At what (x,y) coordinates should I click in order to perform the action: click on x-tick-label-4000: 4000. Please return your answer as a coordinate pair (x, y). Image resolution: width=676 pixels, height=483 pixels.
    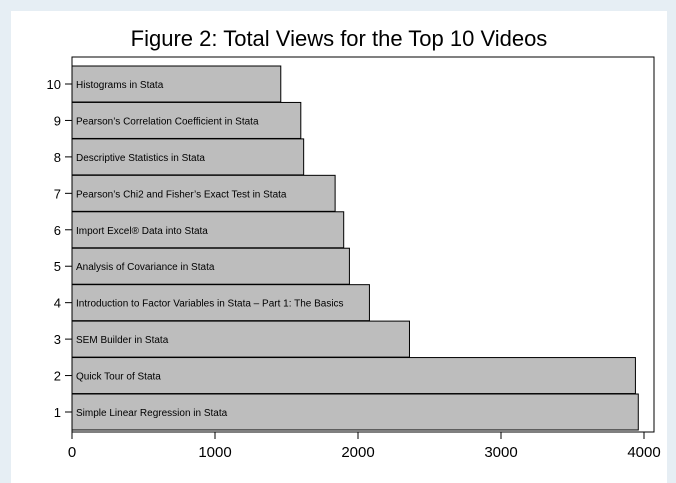
    Looking at the image, I should click on (643, 452).